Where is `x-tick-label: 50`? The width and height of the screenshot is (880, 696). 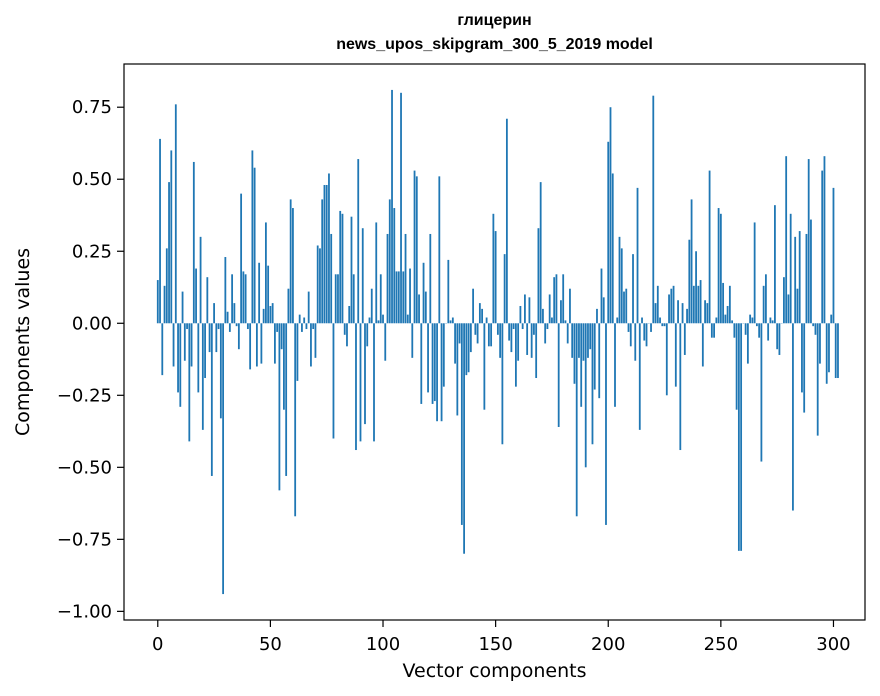 x-tick-label: 50 is located at coordinates (270, 644).